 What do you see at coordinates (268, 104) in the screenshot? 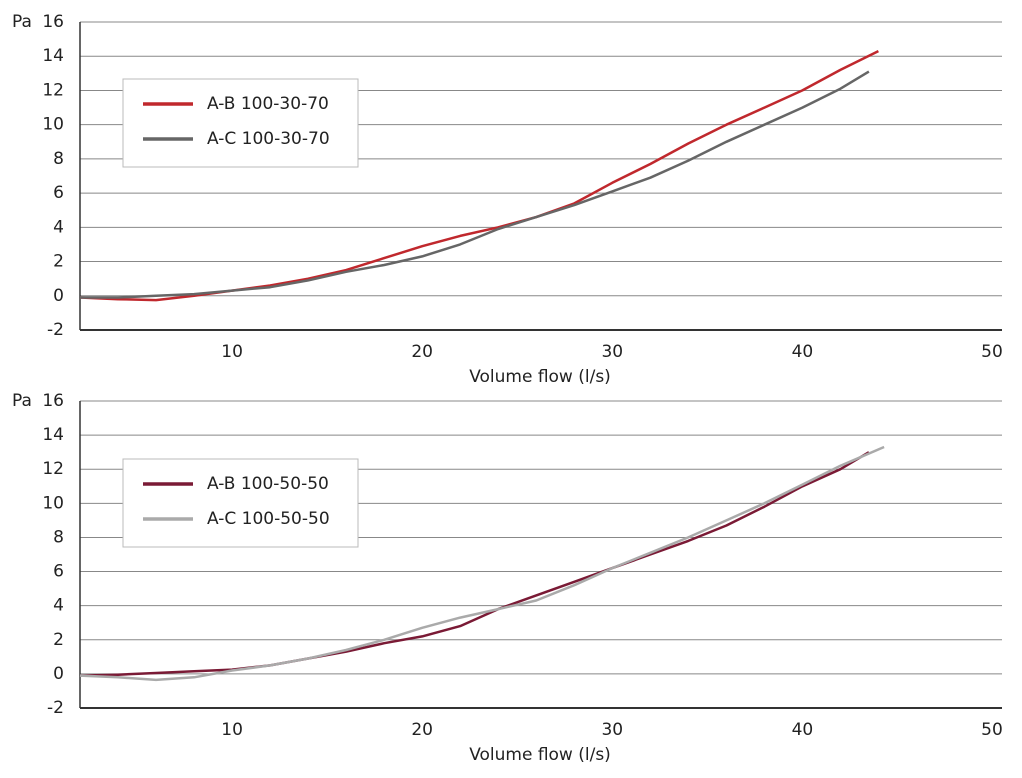
I see `legend-label: A-B 100-30-70` at bounding box center [268, 104].